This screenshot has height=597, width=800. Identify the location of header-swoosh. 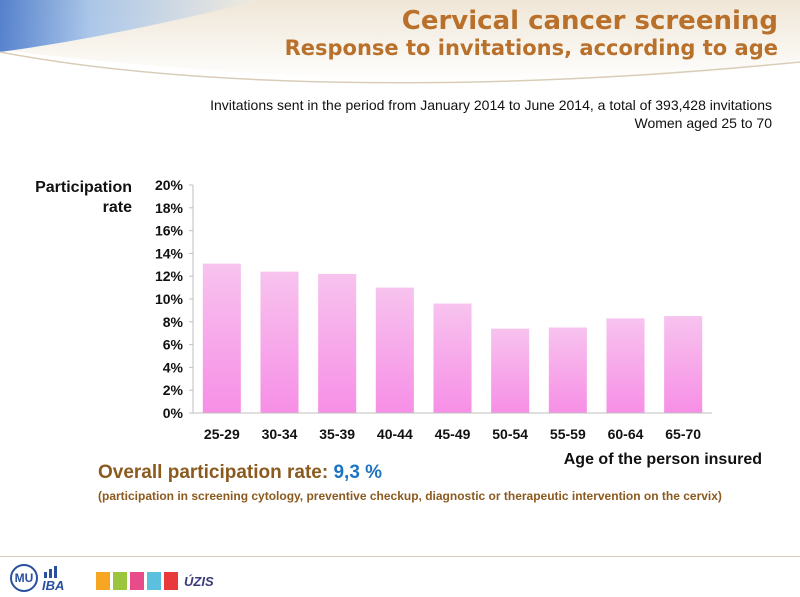
(400, 42).